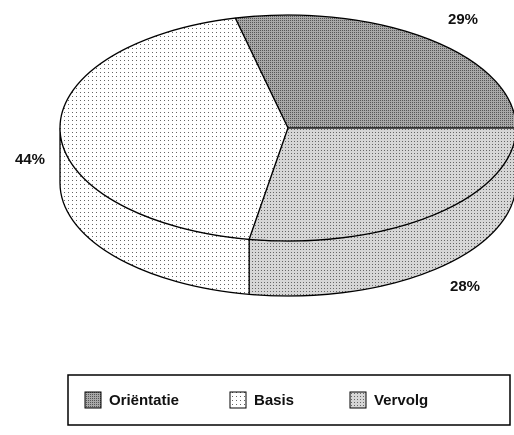 The height and width of the screenshot is (435, 514). What do you see at coordinates (463, 19) in the screenshot?
I see `data-label: 29%` at bounding box center [463, 19].